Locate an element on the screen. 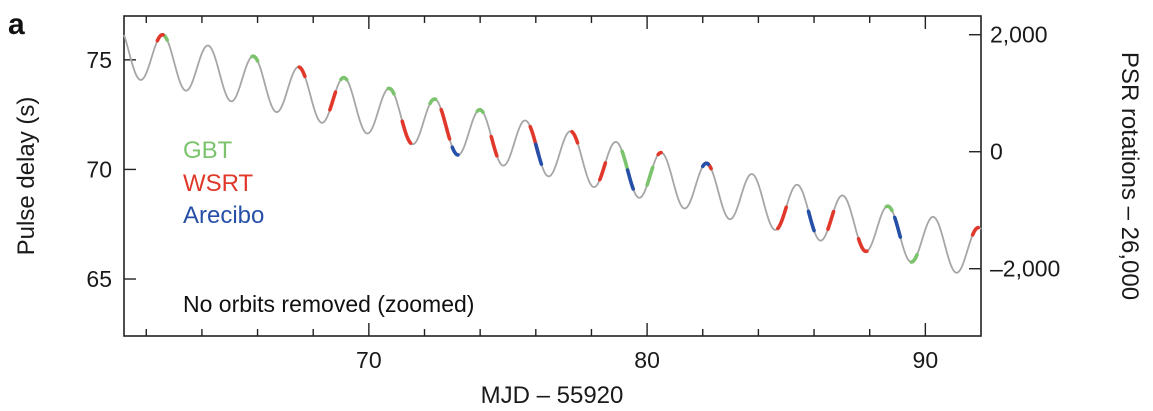 This screenshot has height=411, width=1153. legend-item-gbt: GBT is located at coordinates (208, 150).